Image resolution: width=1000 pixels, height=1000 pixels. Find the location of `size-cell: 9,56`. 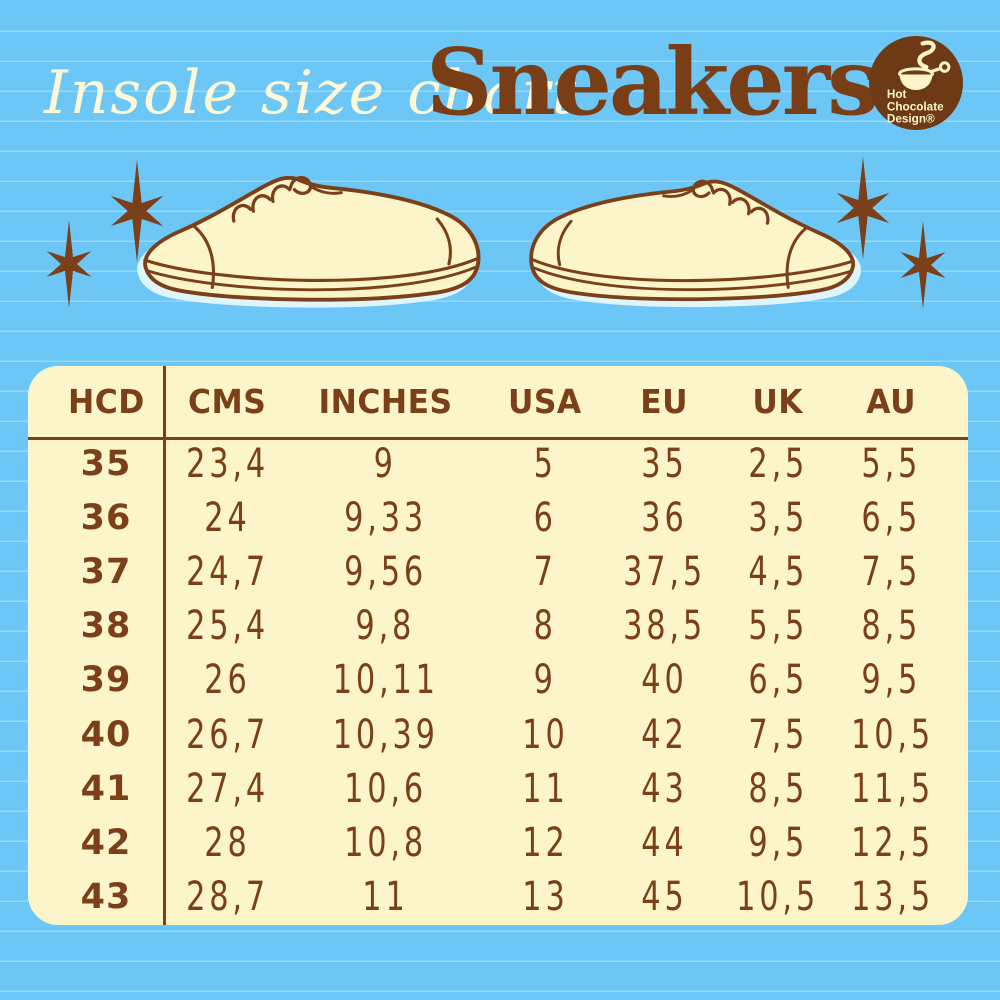

size-cell: 9,56 is located at coordinates (385, 572).